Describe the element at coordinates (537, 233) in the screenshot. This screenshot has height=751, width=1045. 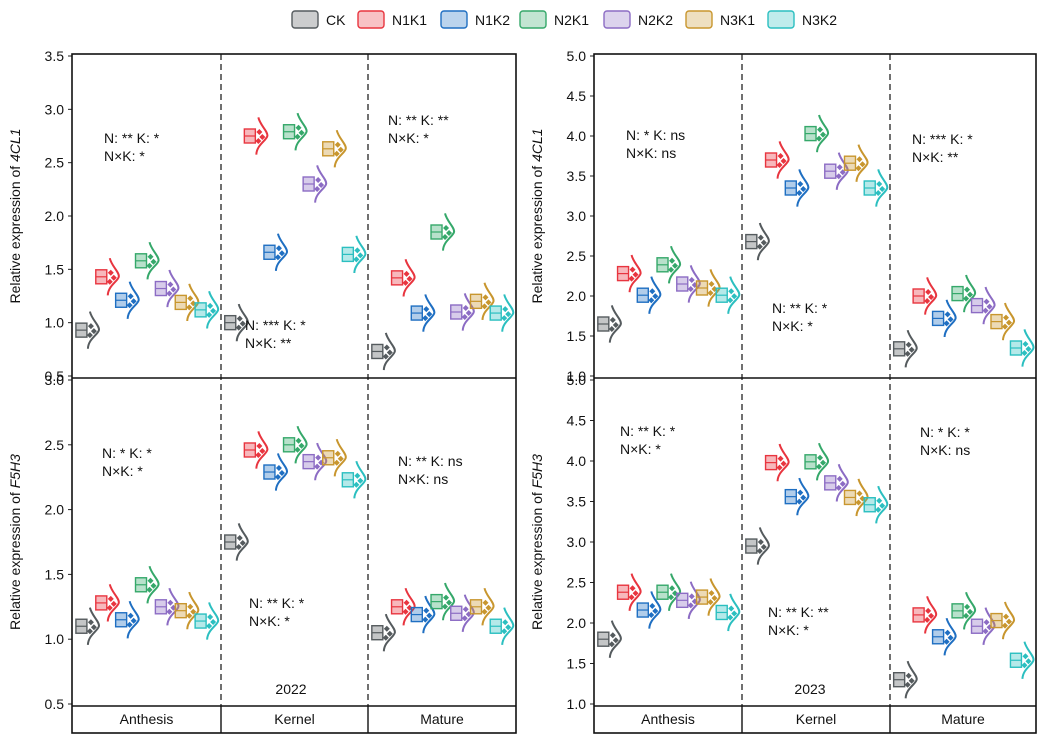
I see `y-axis-label-prefix: Relative expression of` at that location.